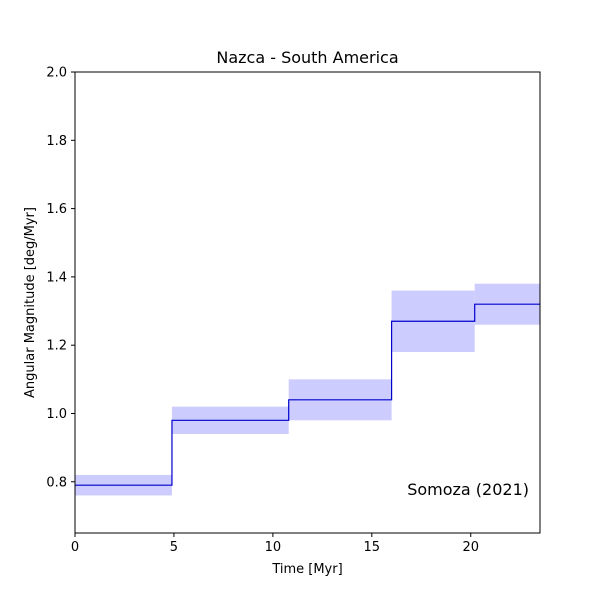  Describe the element at coordinates (56, 209) in the screenshot. I see `y-tick-label: 1.6` at that location.